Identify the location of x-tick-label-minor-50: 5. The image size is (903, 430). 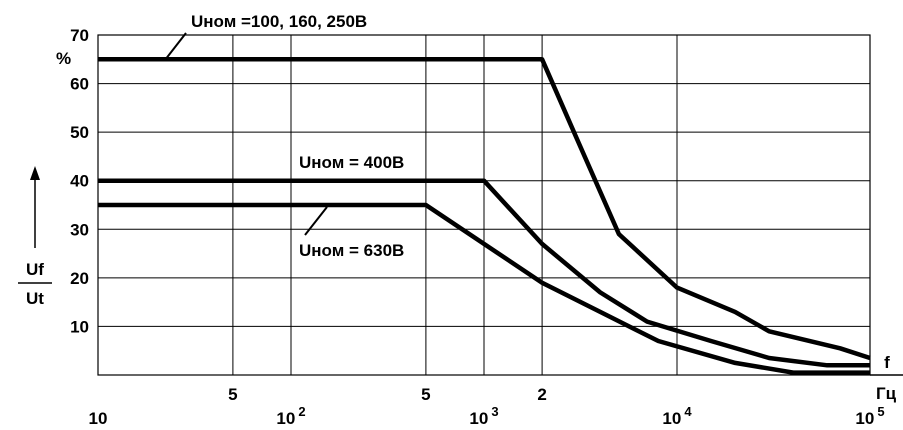
(232, 394).